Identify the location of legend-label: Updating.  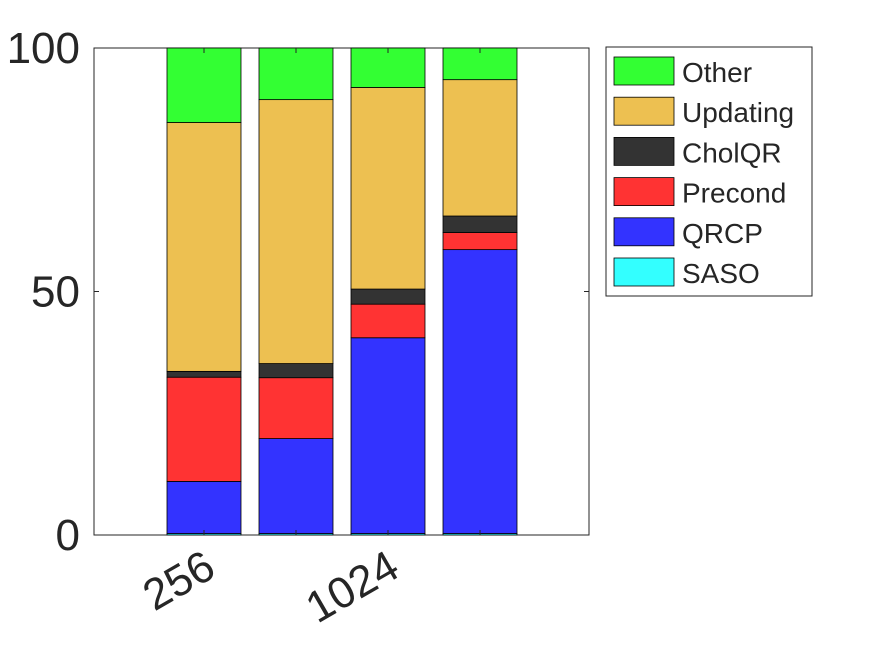
(738, 112).